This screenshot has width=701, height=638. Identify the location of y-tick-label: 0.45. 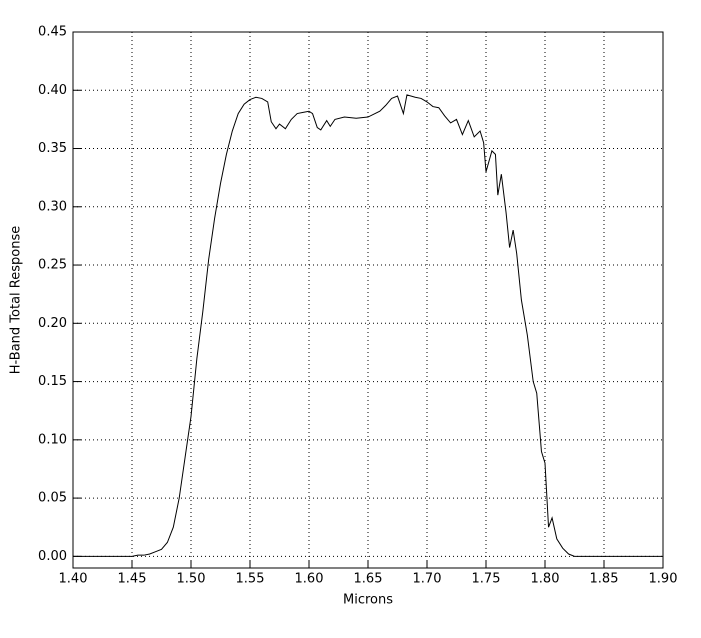
(52, 32).